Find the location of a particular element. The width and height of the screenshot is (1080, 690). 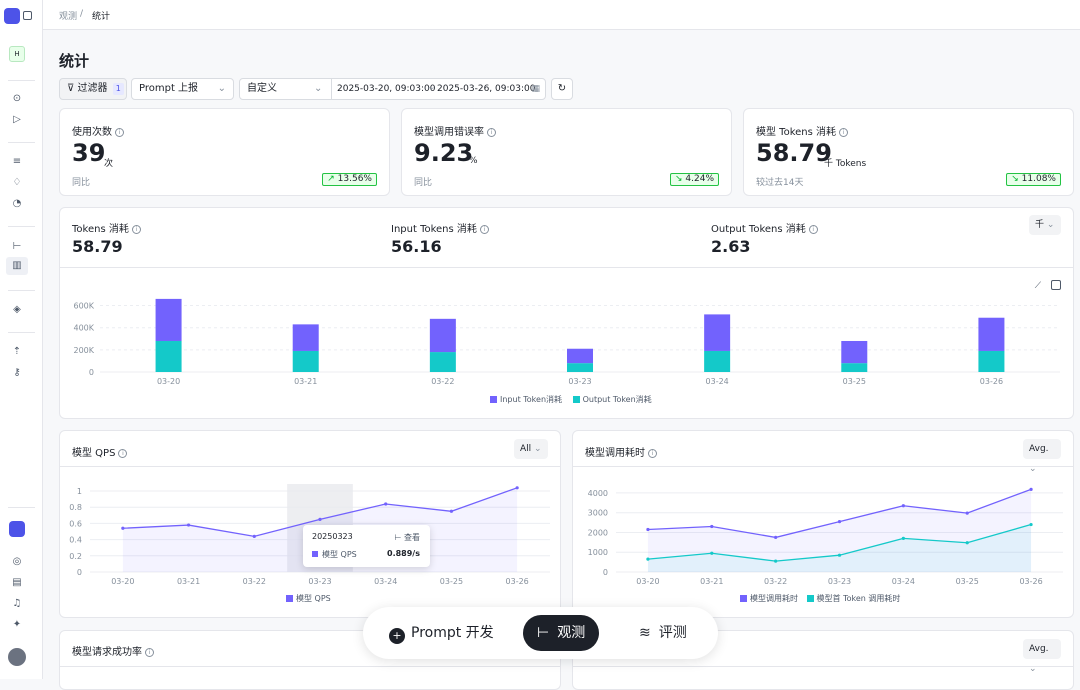

page-title: 统计 is located at coordinates (74, 61).